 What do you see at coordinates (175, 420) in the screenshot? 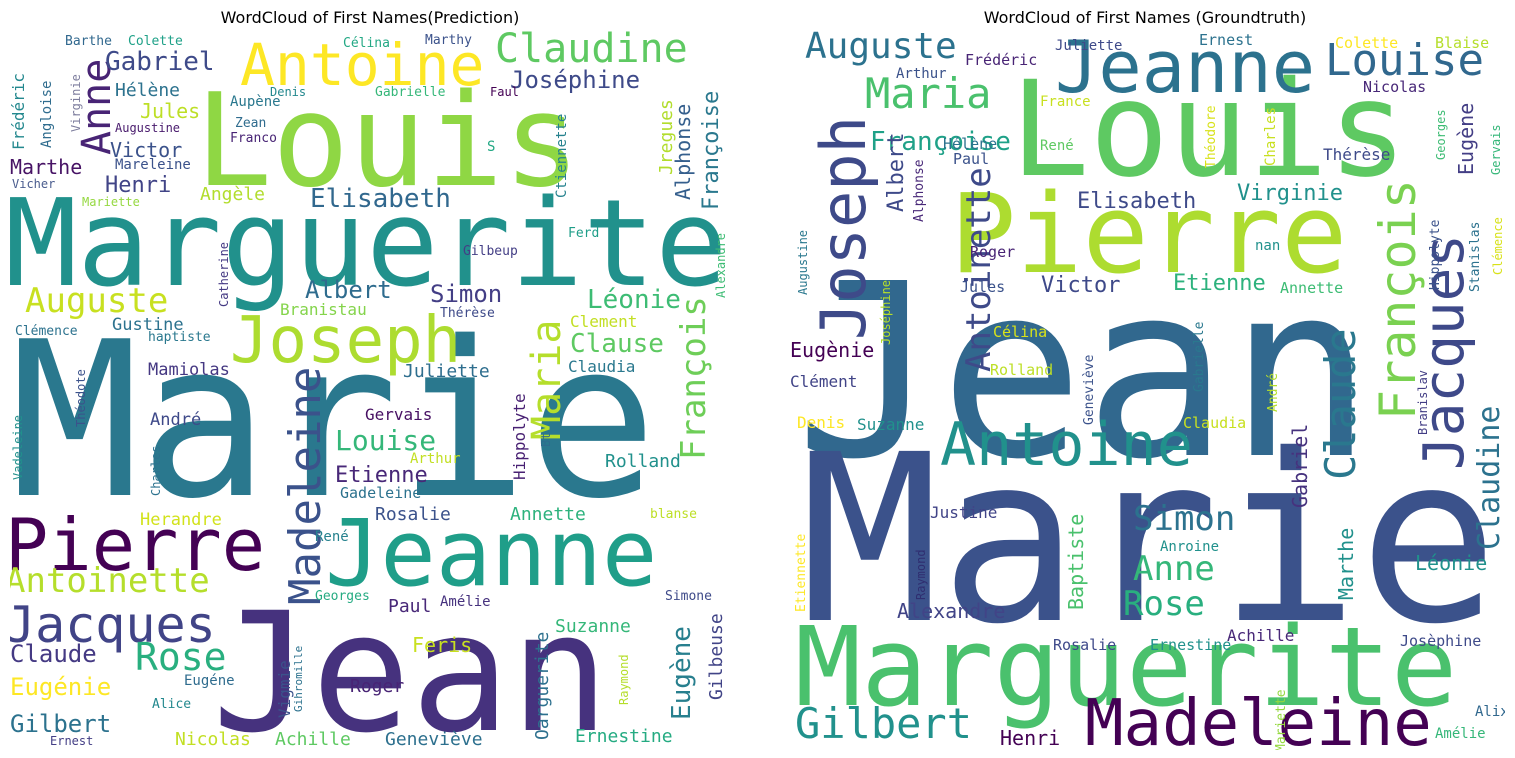
I see `prediction-word-andre: André` at bounding box center [175, 420].